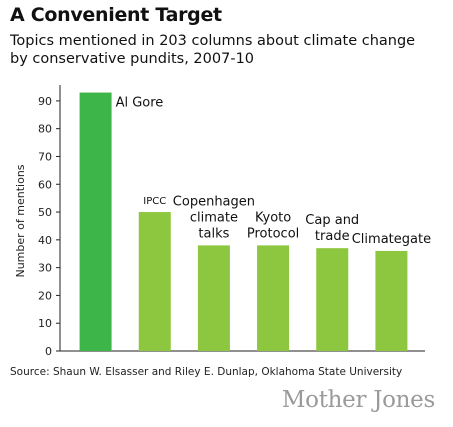 The width and height of the screenshot is (453, 427). What do you see at coordinates (45, 323) in the screenshot?
I see `y-tick-label: 10` at bounding box center [45, 323].